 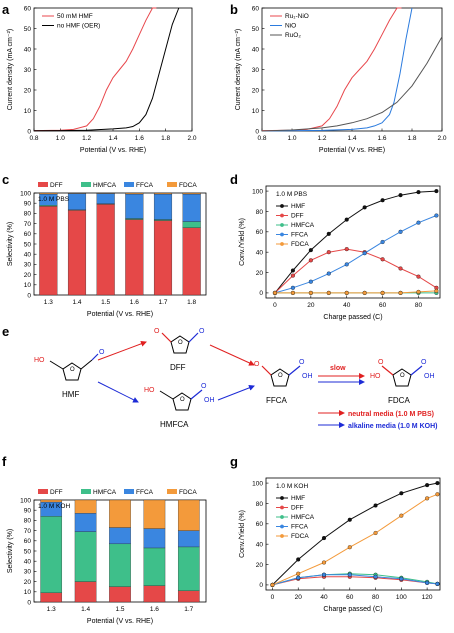 I want to click on hmf-label: HMF, so click(x=70, y=394).